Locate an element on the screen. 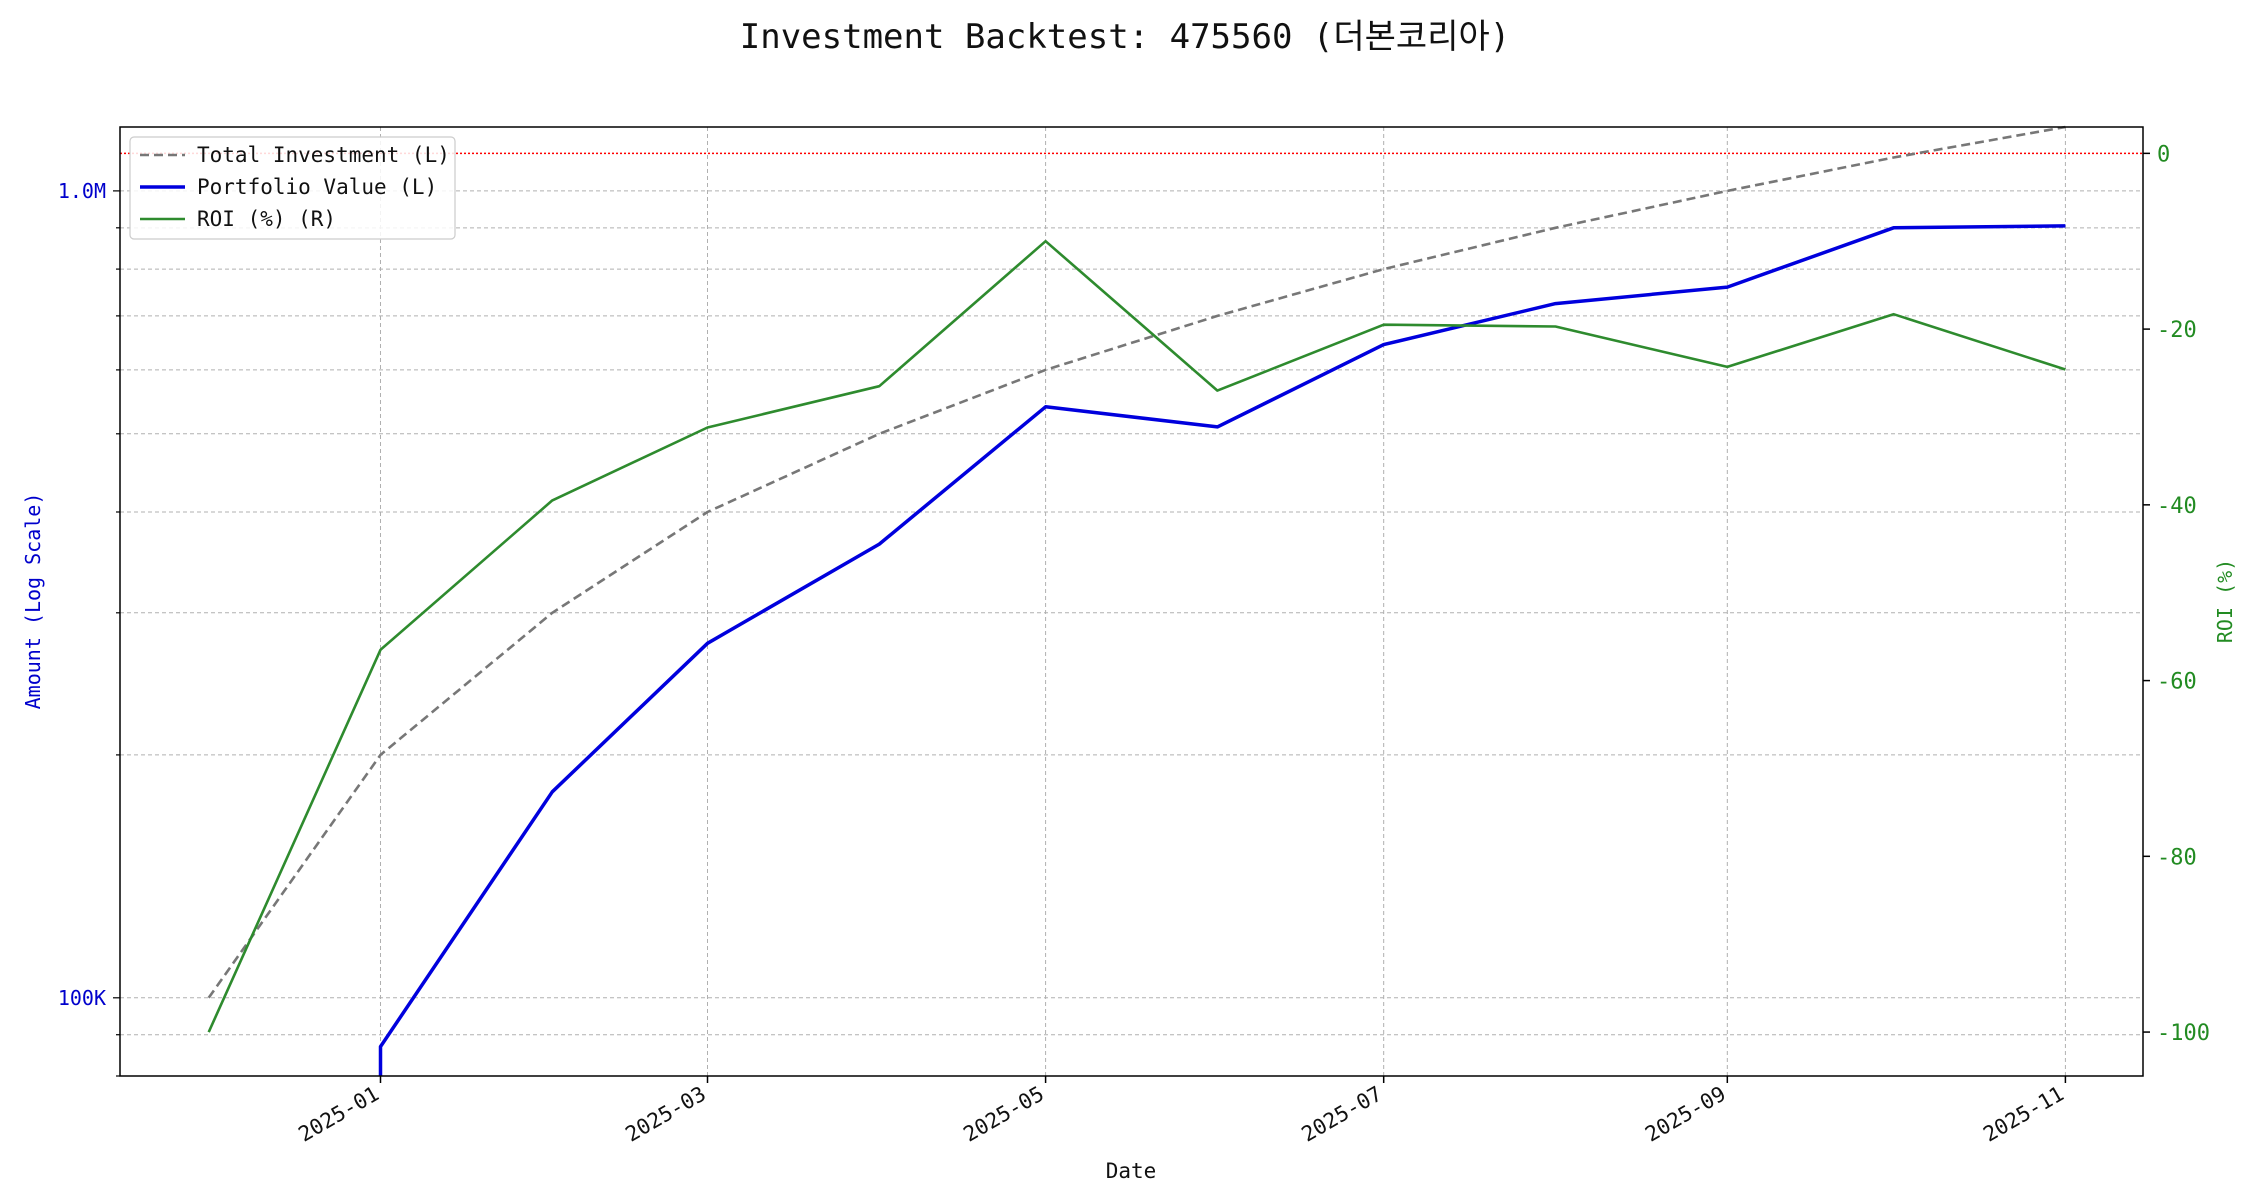  y-axis-label-right: ROI (%) is located at coordinates (2225, 601).